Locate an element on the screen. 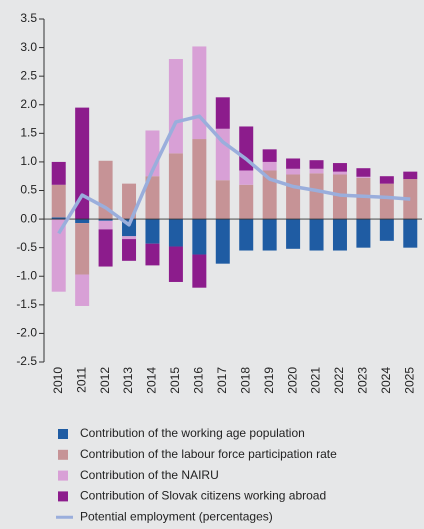 The height and width of the screenshot is (529, 424). x-tick-label: 2011 is located at coordinates (81, 380).